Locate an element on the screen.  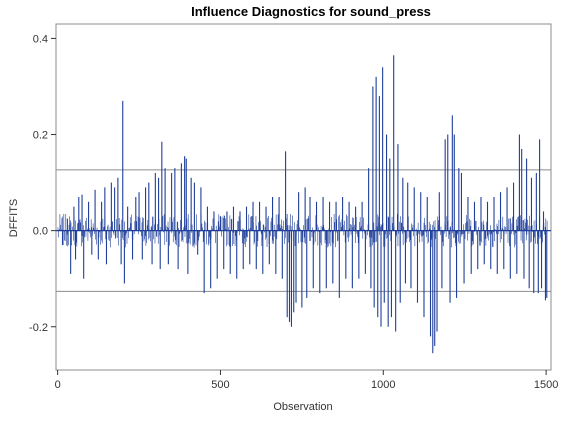
x-axis-ticks: 0 500 1000 1500 is located at coordinates (306, 380).